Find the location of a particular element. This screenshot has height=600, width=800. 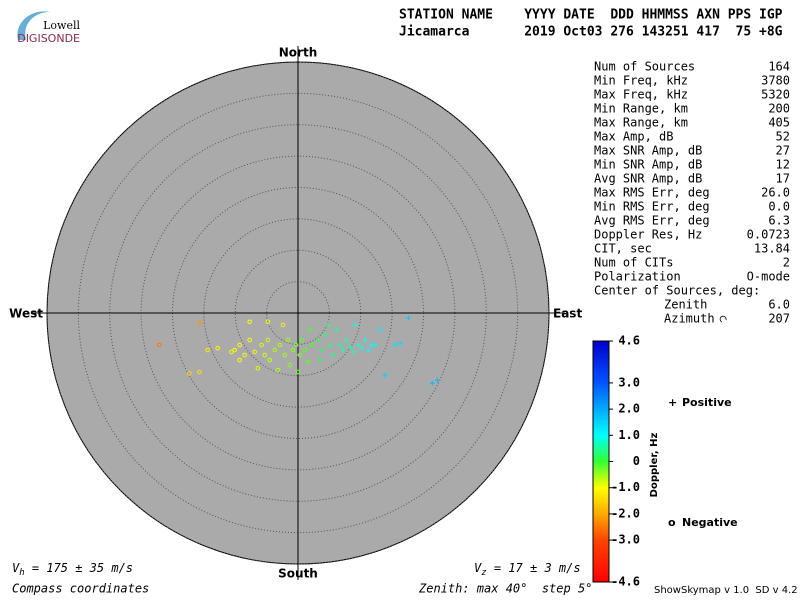

info-value: 3780 is located at coordinates (775, 81).